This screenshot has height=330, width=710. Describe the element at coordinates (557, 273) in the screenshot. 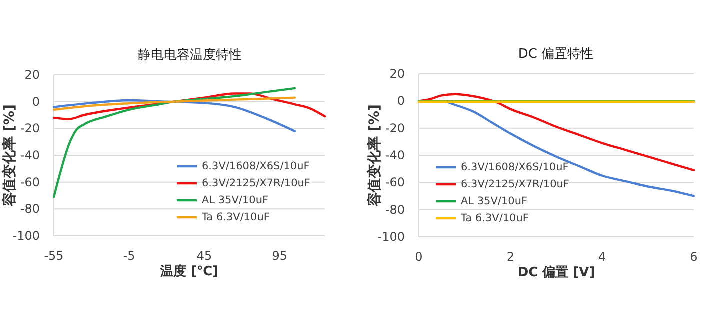

I see `x-axis-title: DC 偏置 [V]` at that location.